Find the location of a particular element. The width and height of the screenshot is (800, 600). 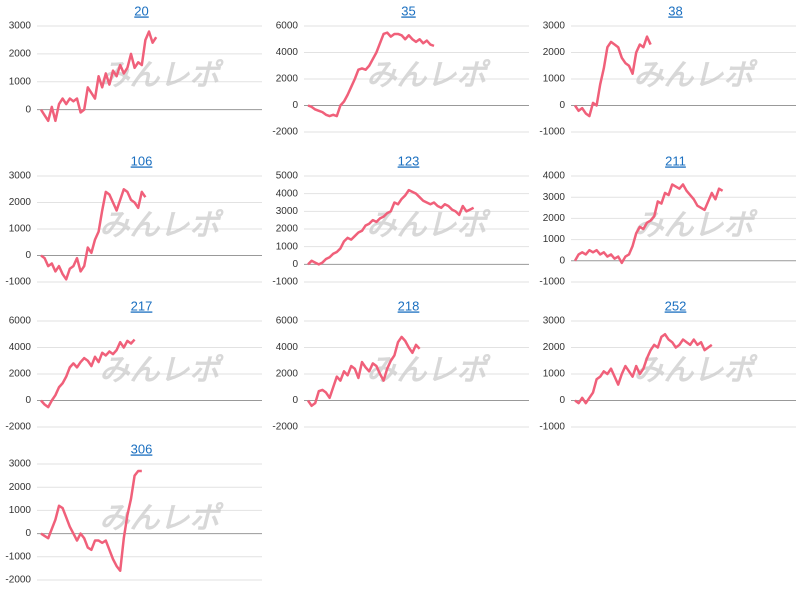

chart-title: 306 is located at coordinates (142, 448).